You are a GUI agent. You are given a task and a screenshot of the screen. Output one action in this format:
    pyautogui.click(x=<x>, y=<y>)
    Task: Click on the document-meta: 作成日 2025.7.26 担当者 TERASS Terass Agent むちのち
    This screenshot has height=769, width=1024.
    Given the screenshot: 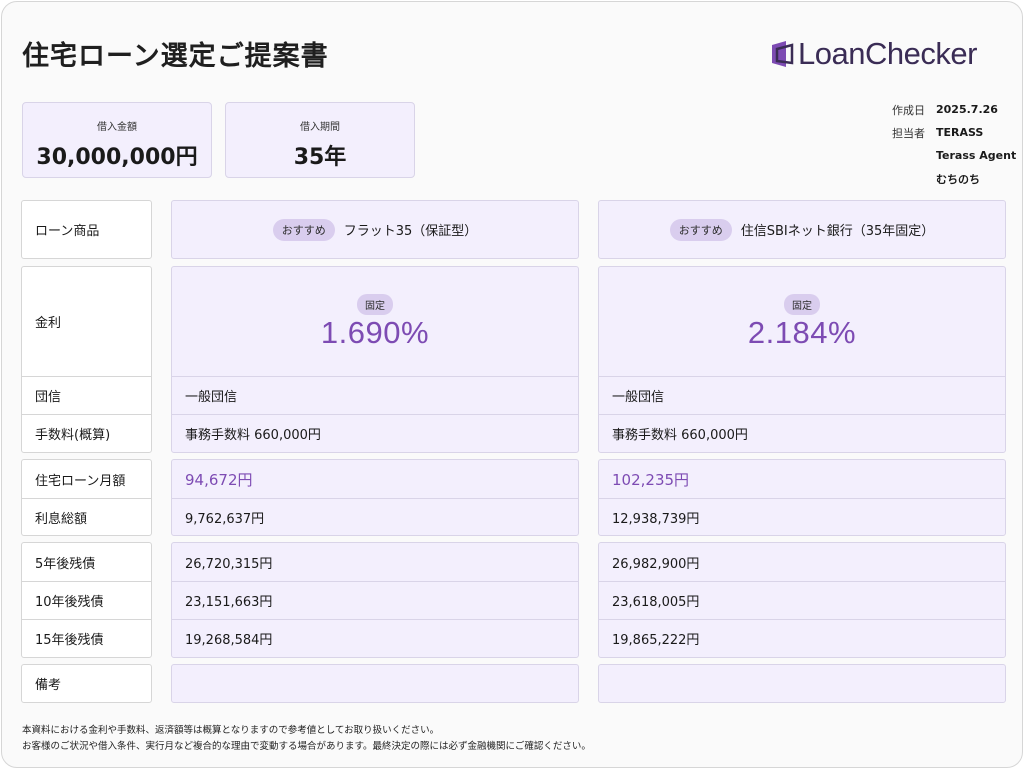 What is the action you would take?
    pyautogui.click(x=954, y=144)
    